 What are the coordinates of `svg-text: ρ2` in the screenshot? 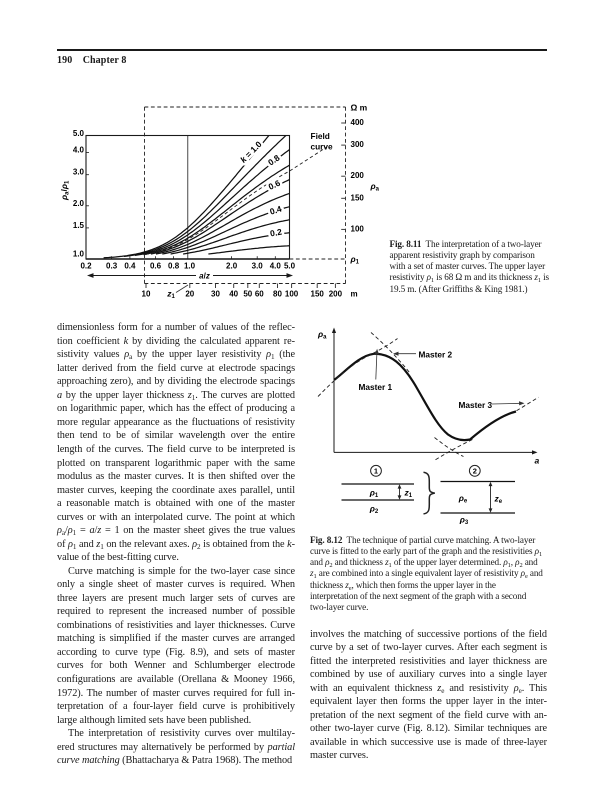 It's located at (374, 510).